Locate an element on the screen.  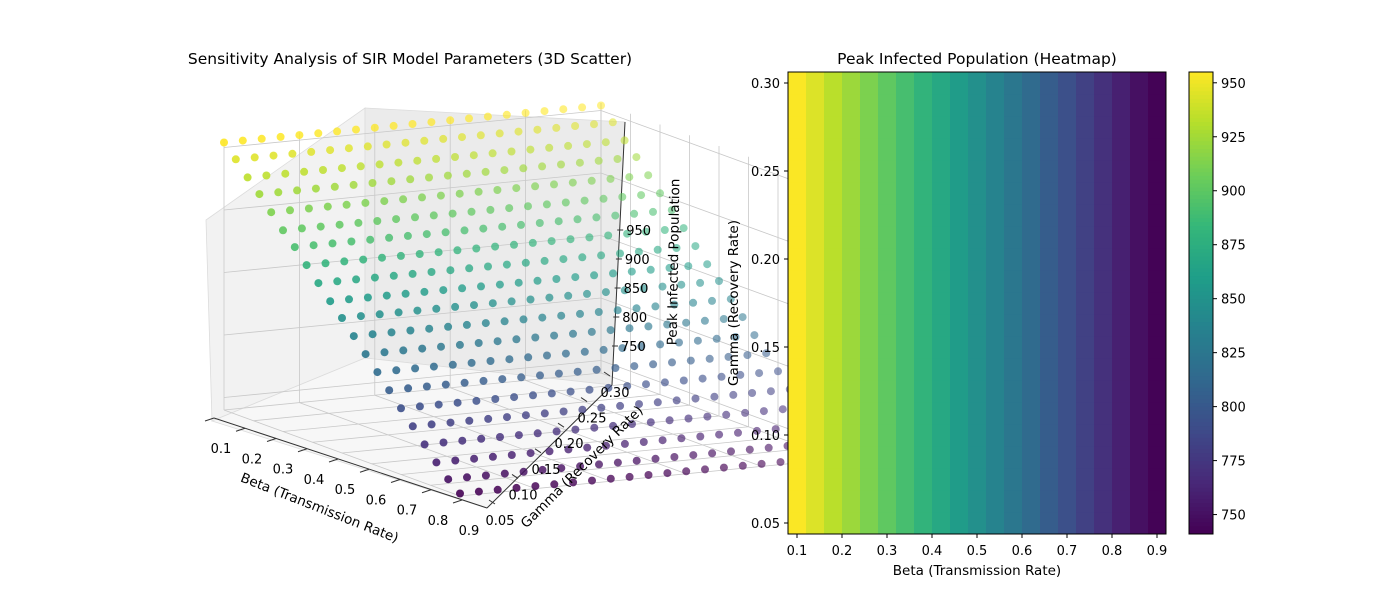
scatter-z-tick-label: 900 is located at coordinates (637, 260).